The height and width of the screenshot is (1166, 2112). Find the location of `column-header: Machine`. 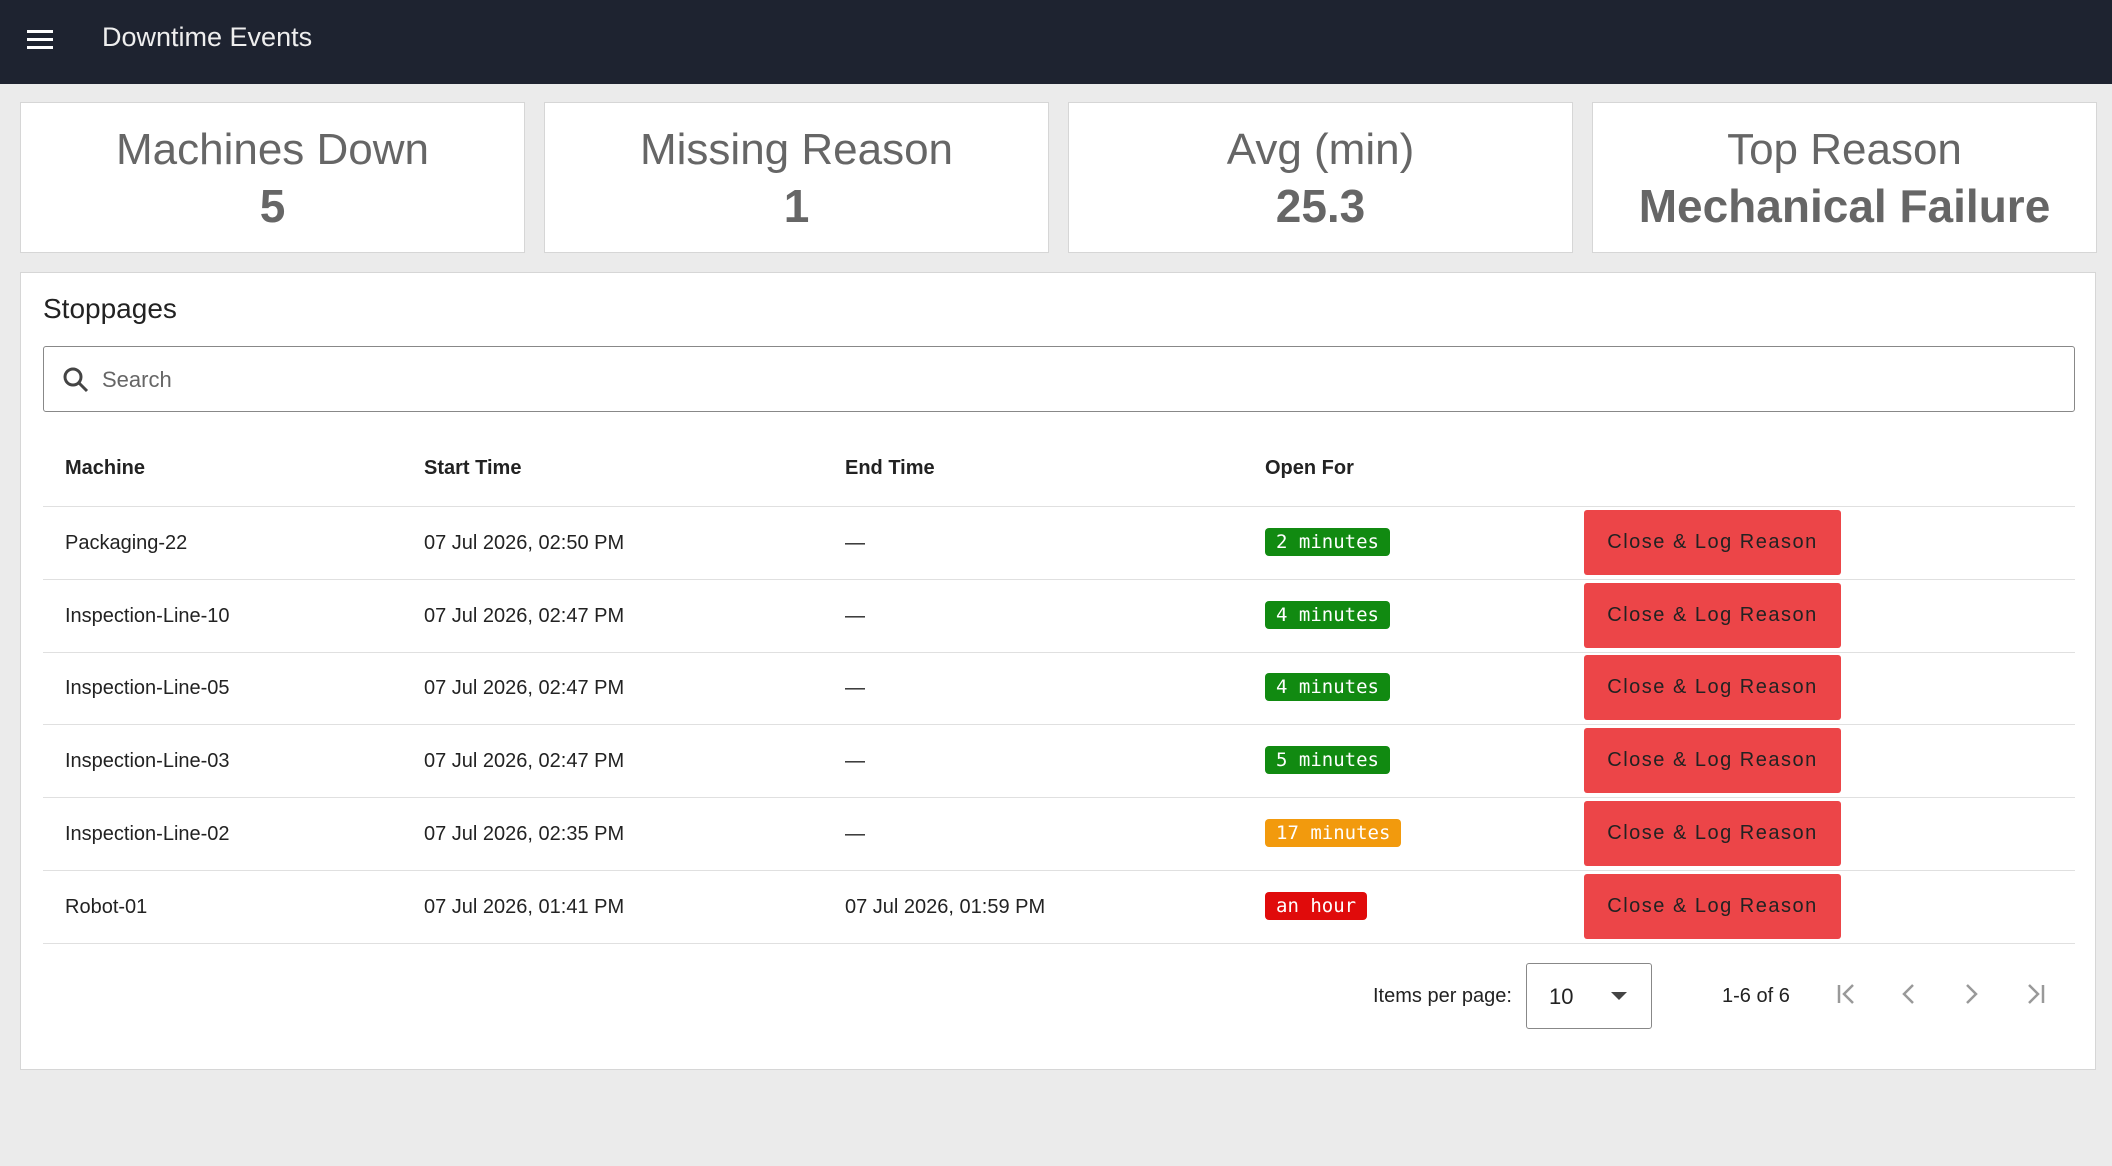

column-header: Machine is located at coordinates (105, 468).